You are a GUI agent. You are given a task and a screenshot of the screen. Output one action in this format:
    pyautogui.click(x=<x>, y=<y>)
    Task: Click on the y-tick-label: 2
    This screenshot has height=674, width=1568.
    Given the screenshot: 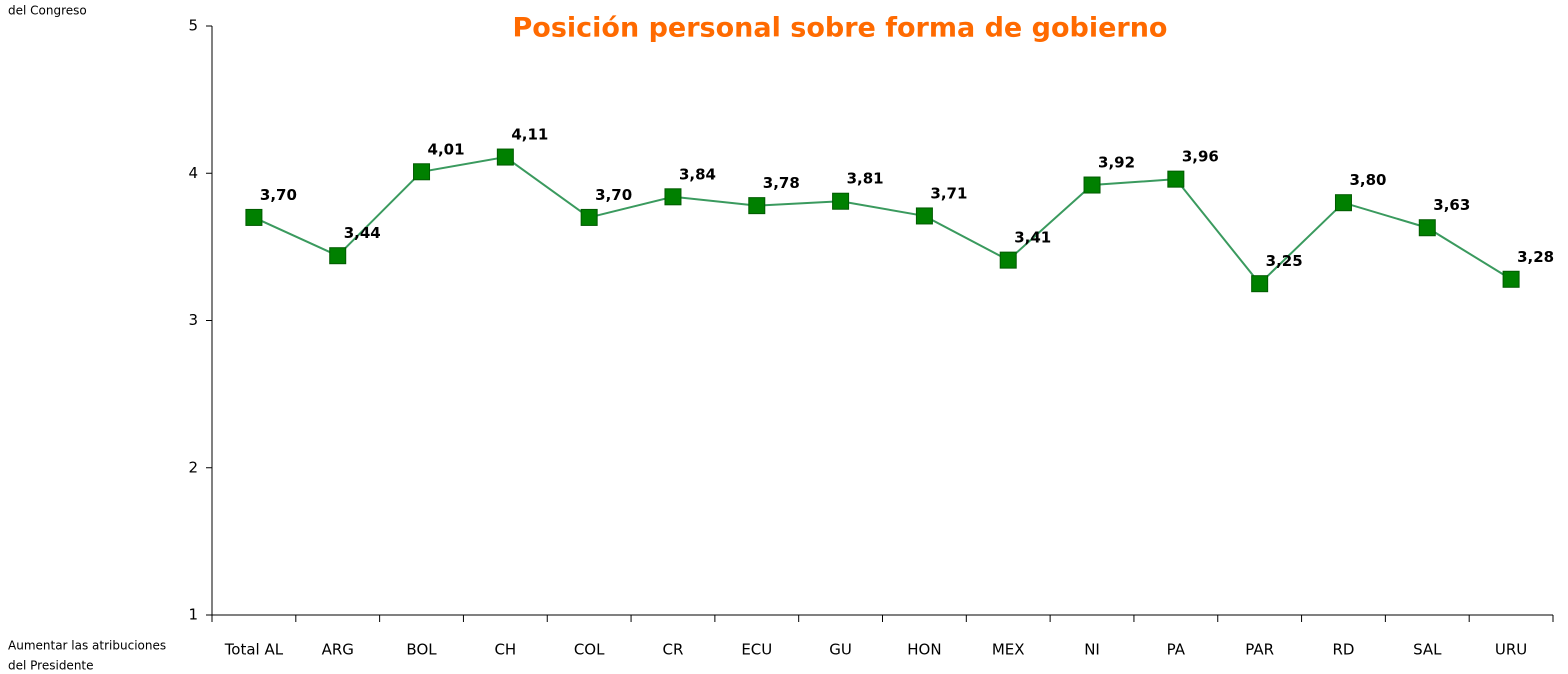 What is the action you would take?
    pyautogui.click(x=193, y=467)
    